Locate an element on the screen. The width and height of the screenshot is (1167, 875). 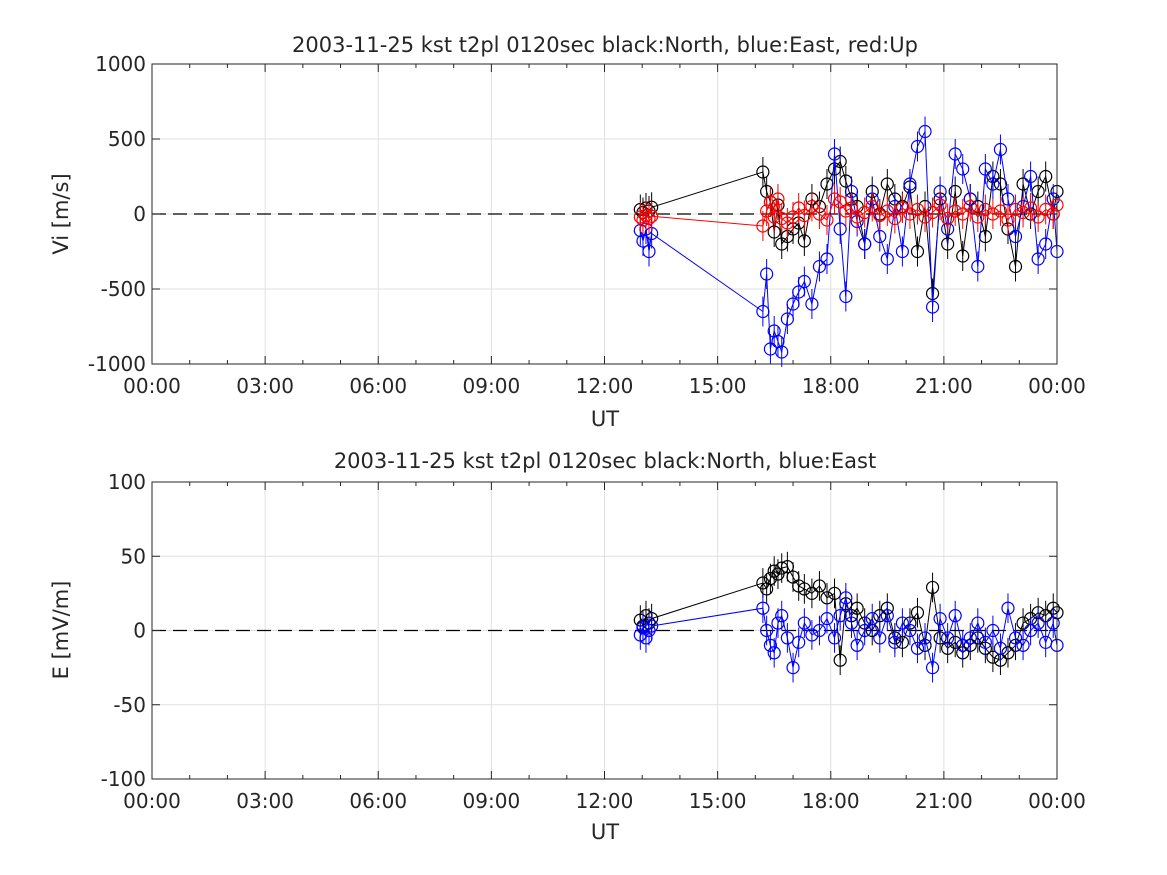
x-tick-label: 18:00 is located at coordinates (831, 801).